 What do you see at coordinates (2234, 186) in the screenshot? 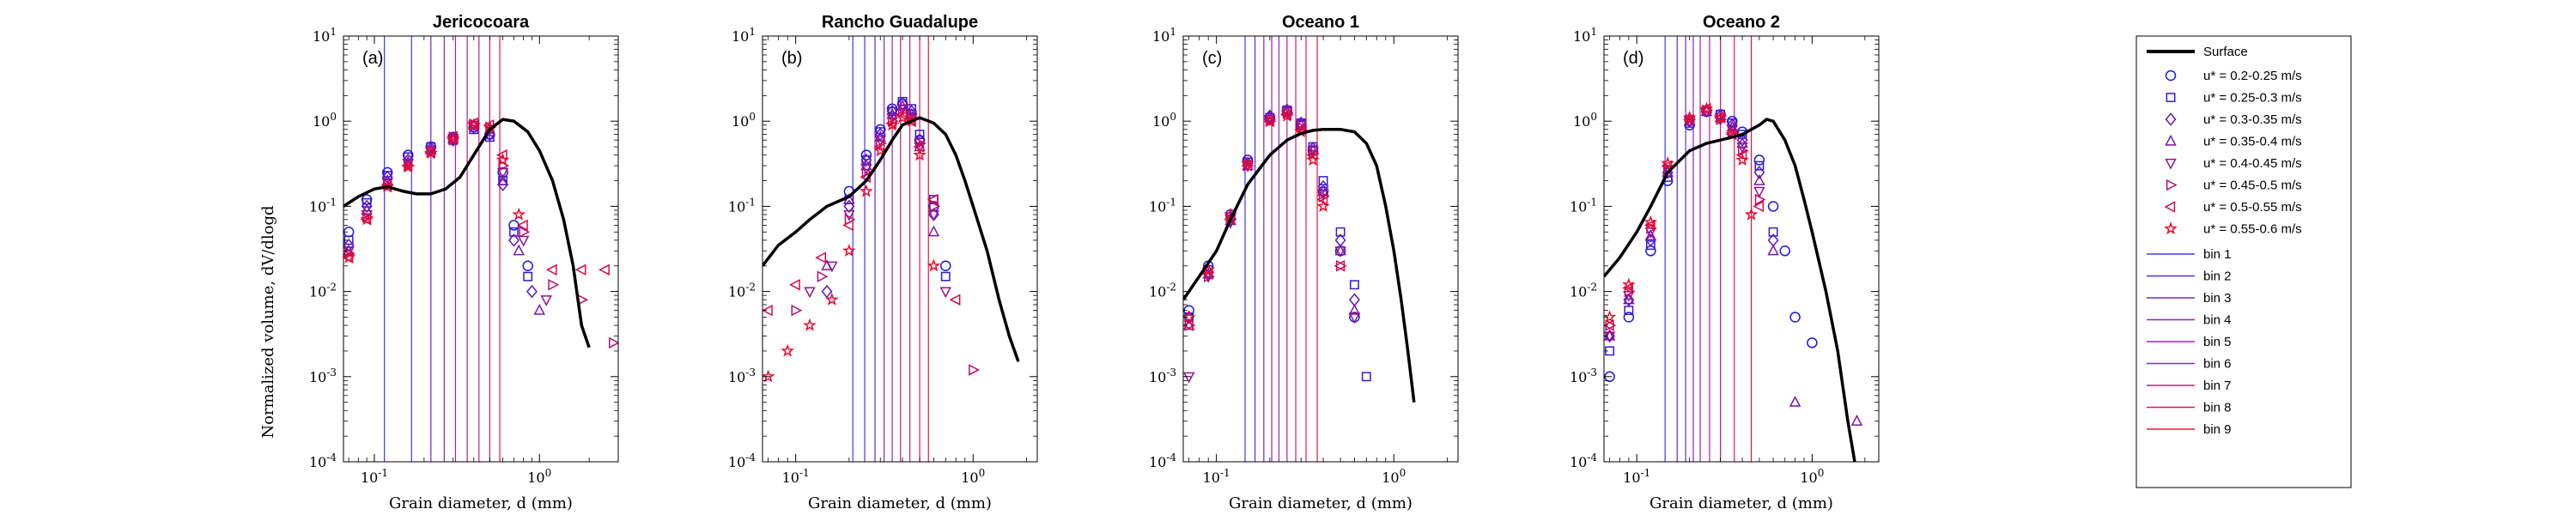
I see `legend-series-item: u* = 0.45-0.5 m/s` at bounding box center [2234, 186].